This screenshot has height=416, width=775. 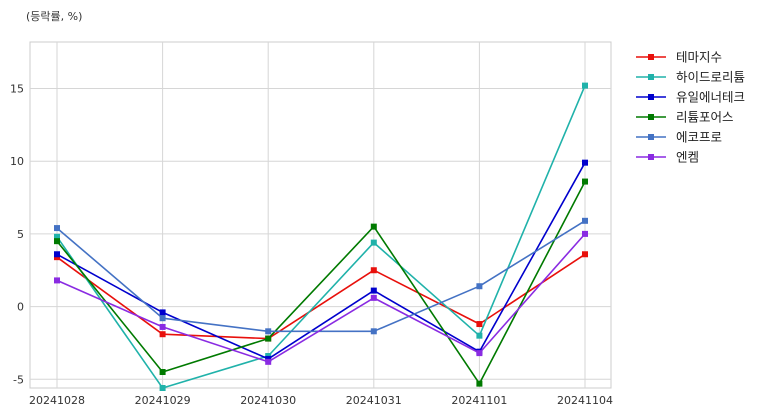 I want to click on x-tick-label: 20241104, so click(x=585, y=400).